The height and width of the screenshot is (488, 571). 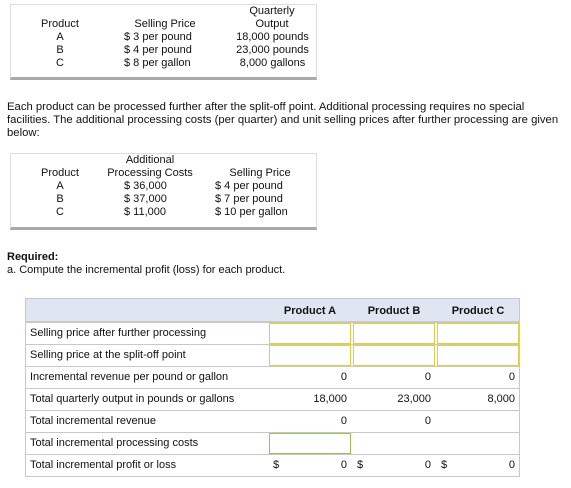 I want to click on table1-cell: 23,000 pounds, so click(x=272, y=50).